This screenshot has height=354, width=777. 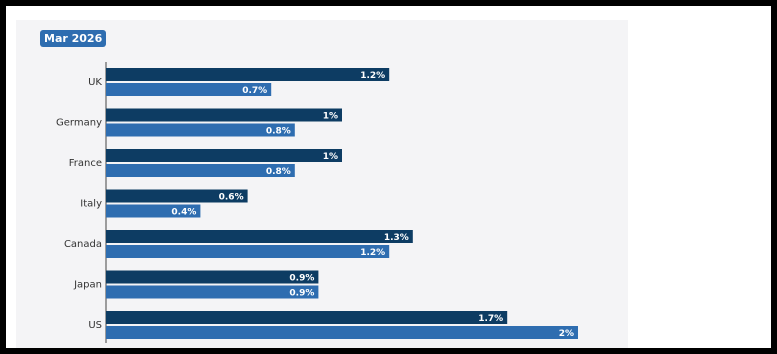 What do you see at coordinates (91, 204) in the screenshot?
I see `category-label: Italy` at bounding box center [91, 204].